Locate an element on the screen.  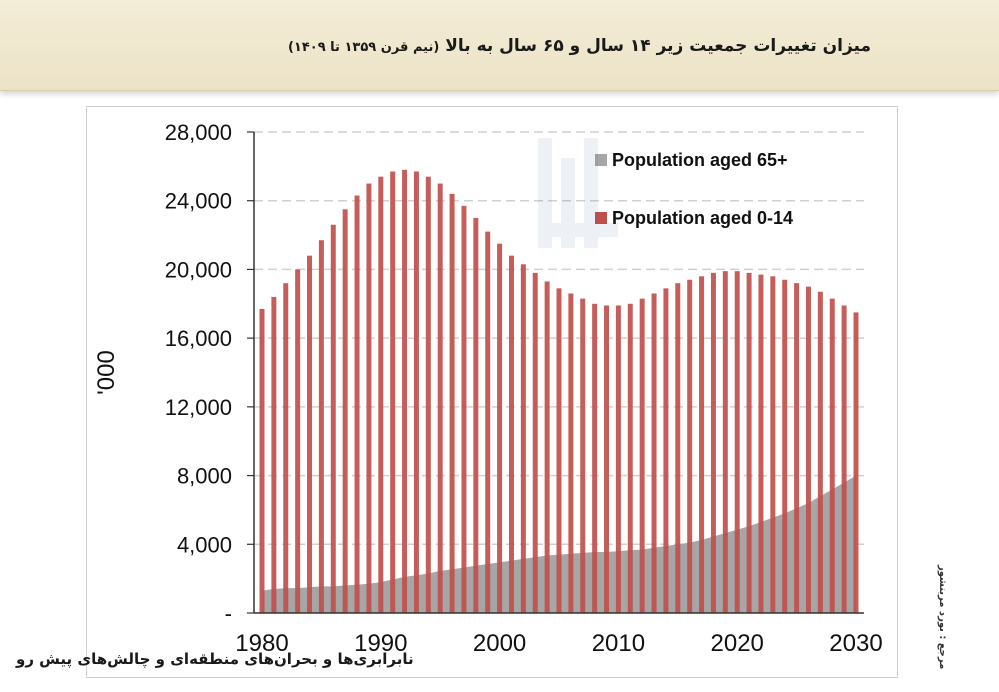
y-axis-label: '000 is located at coordinates (106, 372).